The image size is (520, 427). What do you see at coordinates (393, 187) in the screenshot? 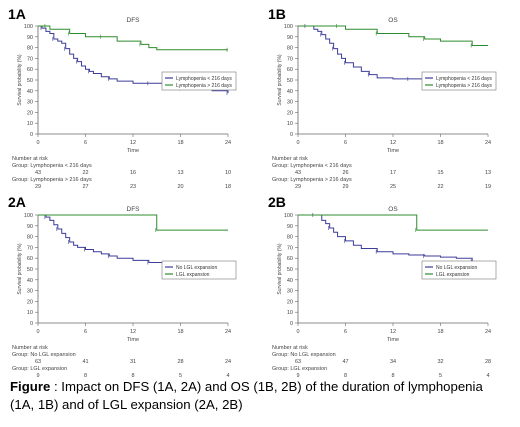
I see `risk-count: 25` at bounding box center [393, 187].